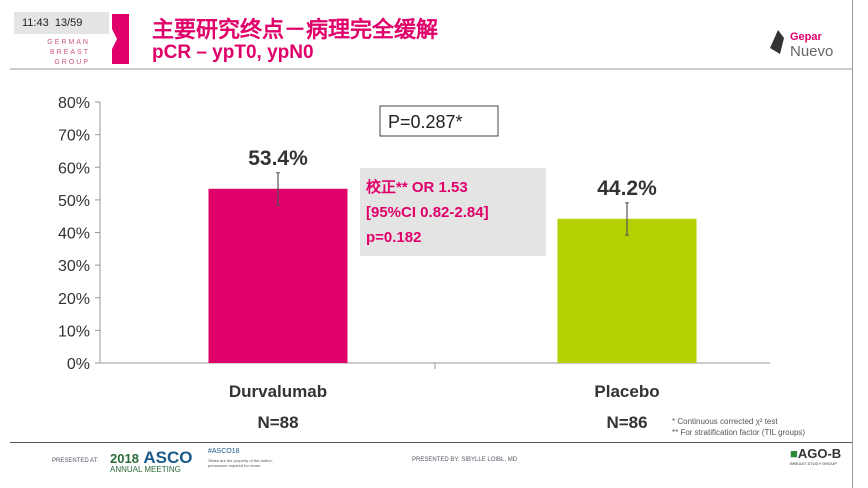 This screenshot has width=868, height=488. What do you see at coordinates (626, 391) in the screenshot?
I see `x-category-label: Placebo` at bounding box center [626, 391].